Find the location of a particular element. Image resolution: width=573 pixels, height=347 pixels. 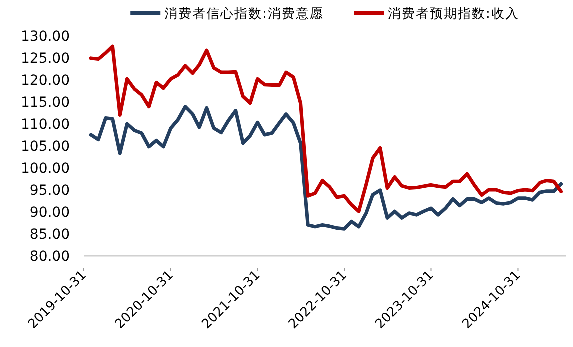

y-tick-label: 115.00 is located at coordinates (45, 103).